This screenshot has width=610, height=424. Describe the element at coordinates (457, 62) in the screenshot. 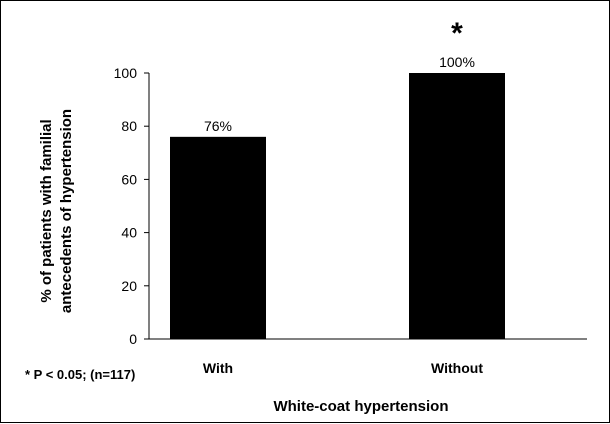

I see `data-label-without: 100%` at that location.